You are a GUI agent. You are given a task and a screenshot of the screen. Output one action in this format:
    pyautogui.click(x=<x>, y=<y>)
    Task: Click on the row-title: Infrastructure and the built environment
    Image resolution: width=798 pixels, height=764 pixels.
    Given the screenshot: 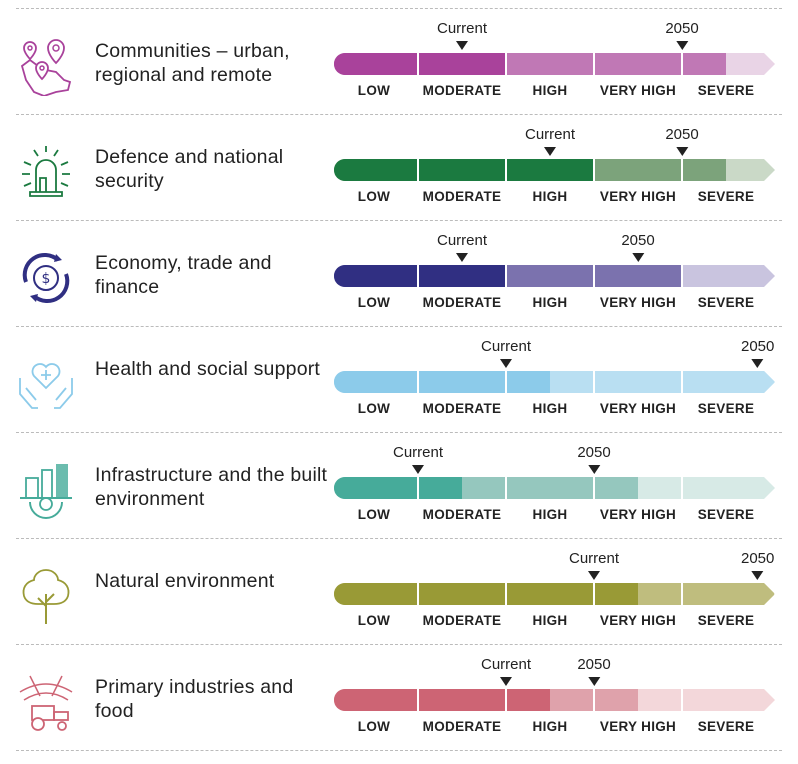 What is the action you would take?
    pyautogui.click(x=211, y=487)
    